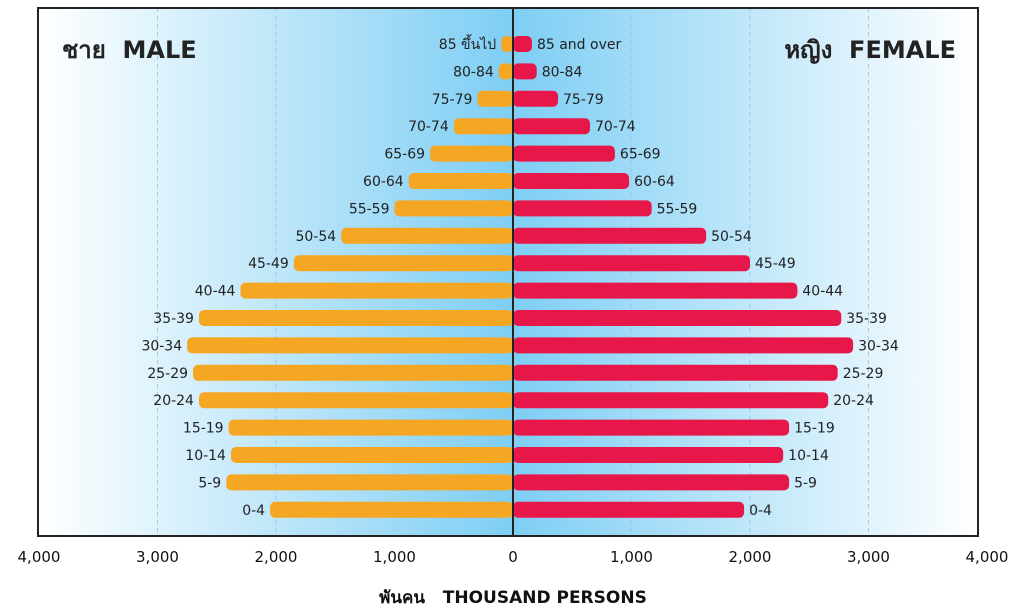  Describe the element at coordinates (870, 50) in the screenshot. I see `female-label: หญิง FEMALE` at that location.